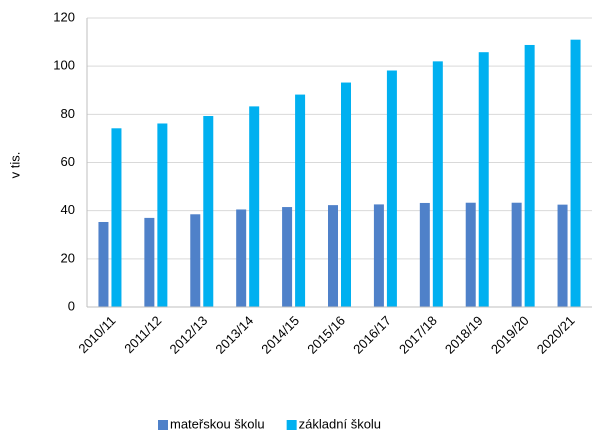 The width and height of the screenshot is (594, 434). I want to click on x-tick-label: 2019/20, so click(510, 335).